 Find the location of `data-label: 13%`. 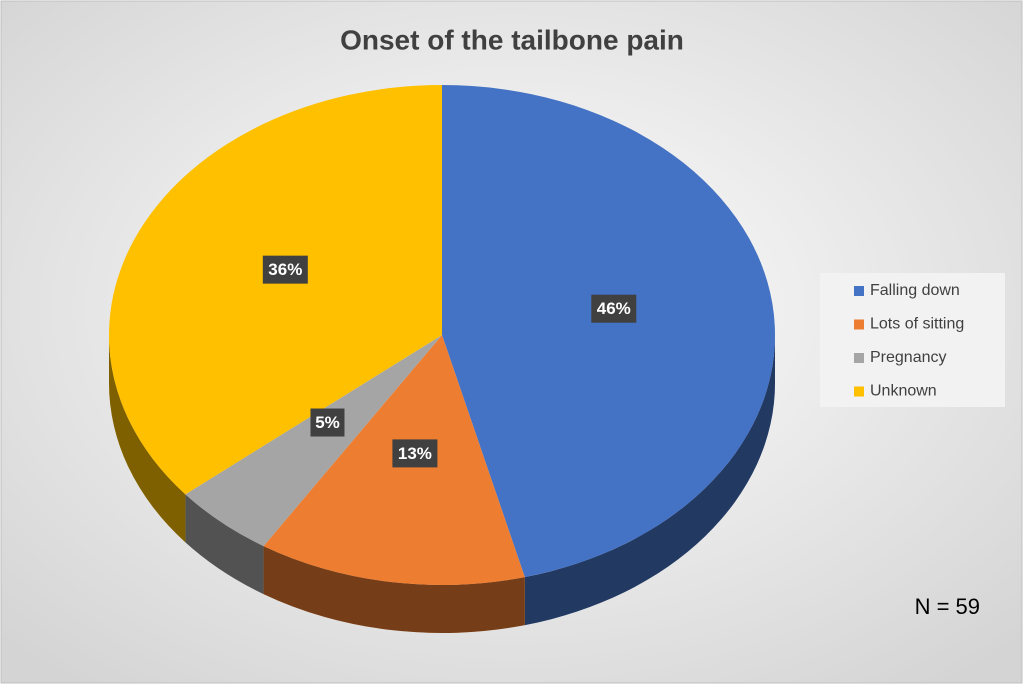

data-label: 13% is located at coordinates (415, 453).